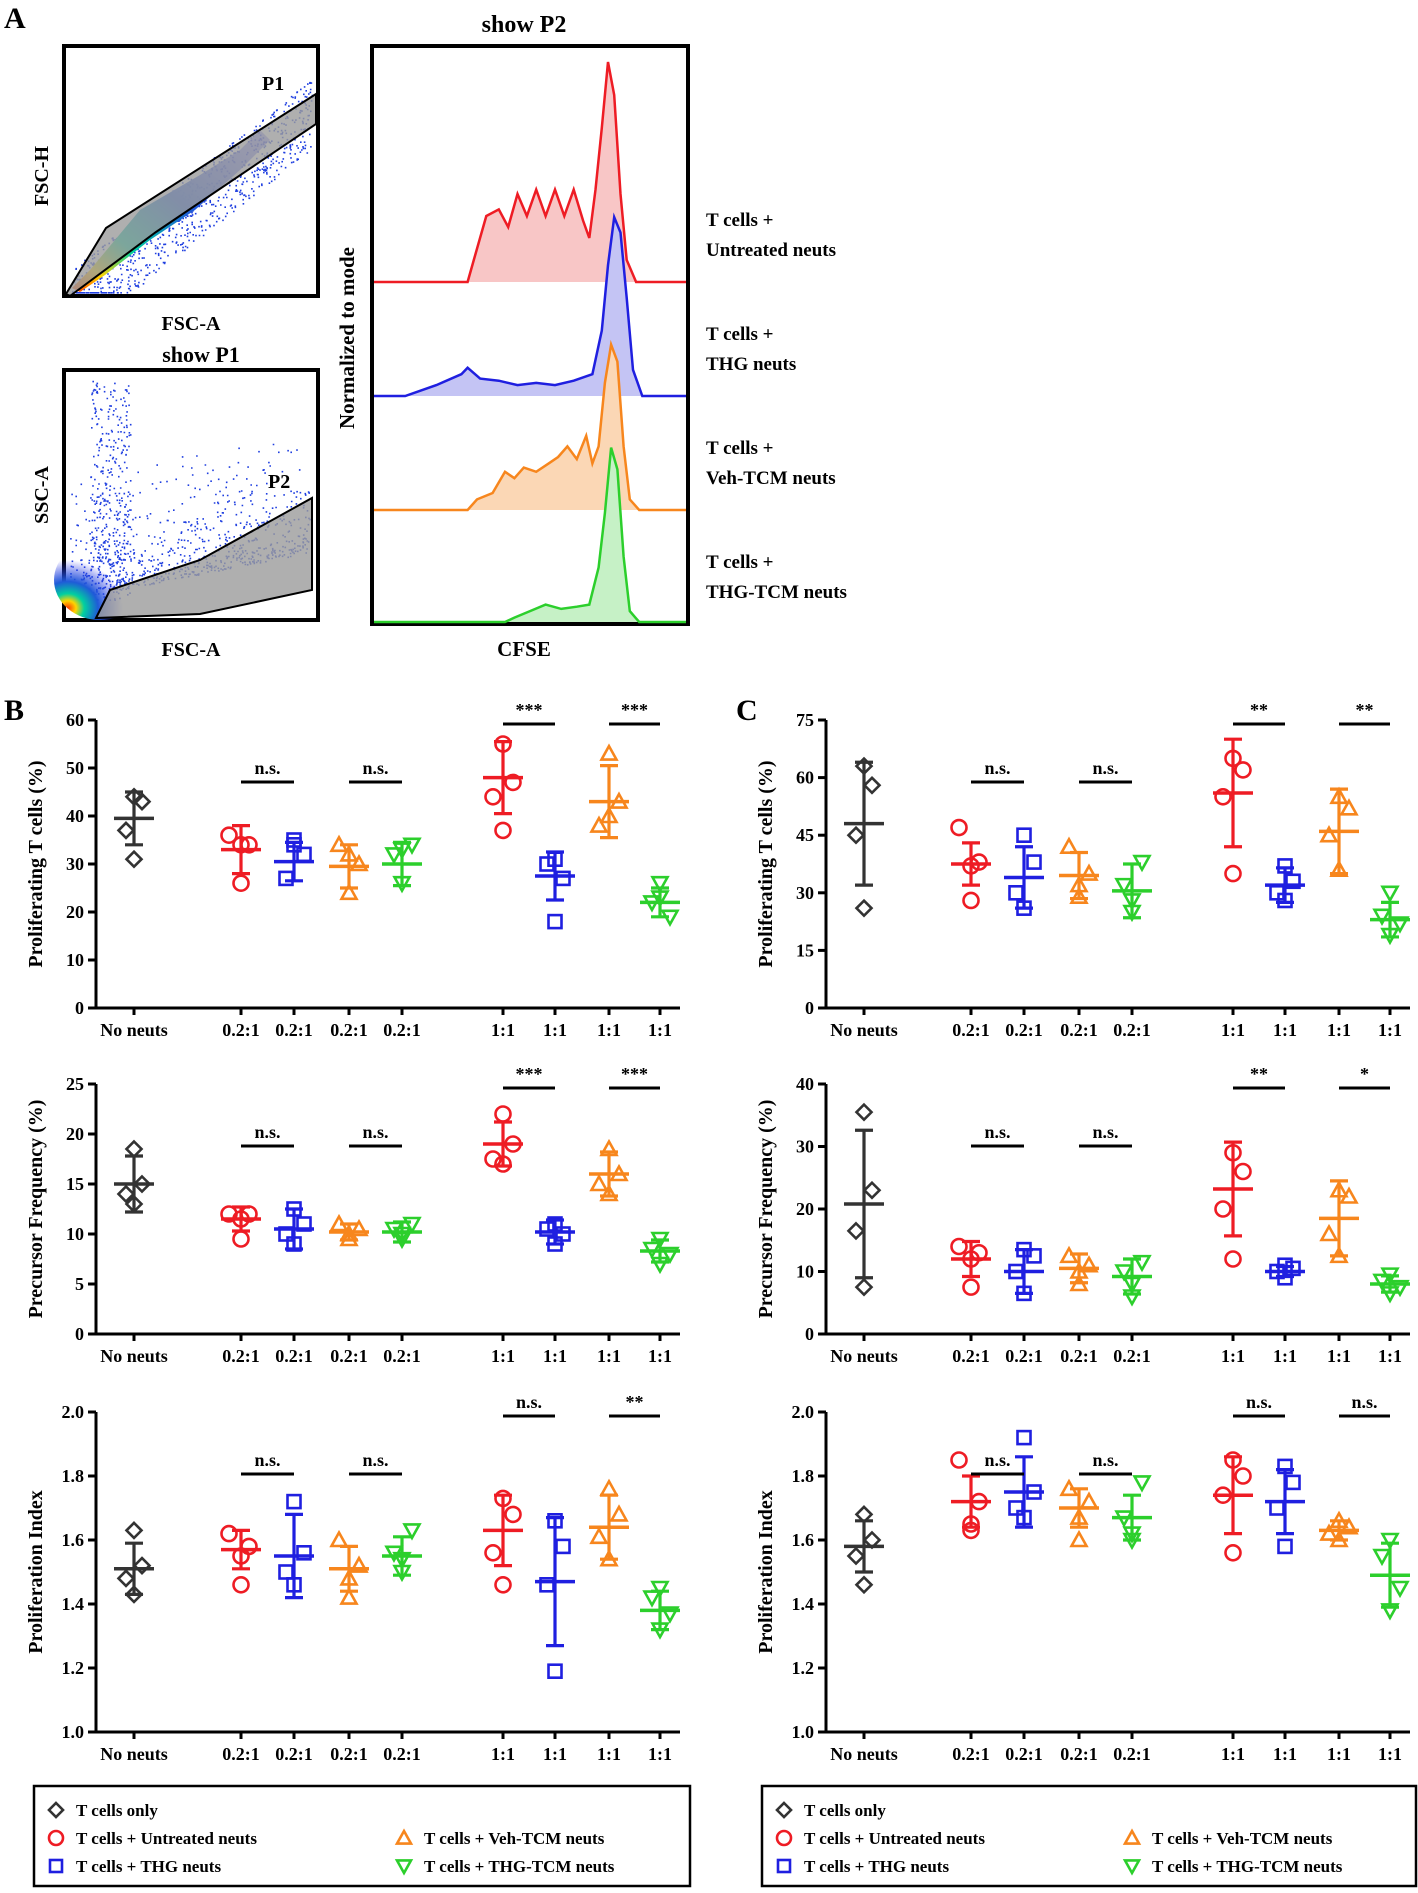 This screenshot has width=1418, height=1893. What do you see at coordinates (609, 1754) in the screenshot?
I see `chart-2-category-7: 1:1` at bounding box center [609, 1754].